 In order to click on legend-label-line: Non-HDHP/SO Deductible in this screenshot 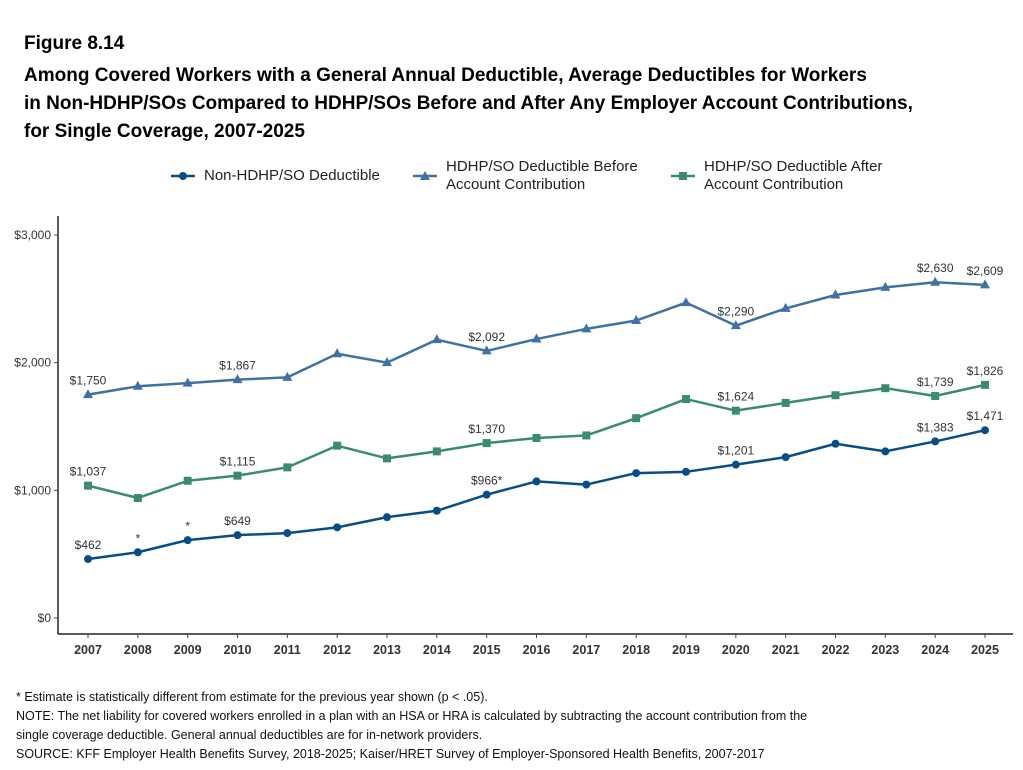, I will do `click(292, 175)`.